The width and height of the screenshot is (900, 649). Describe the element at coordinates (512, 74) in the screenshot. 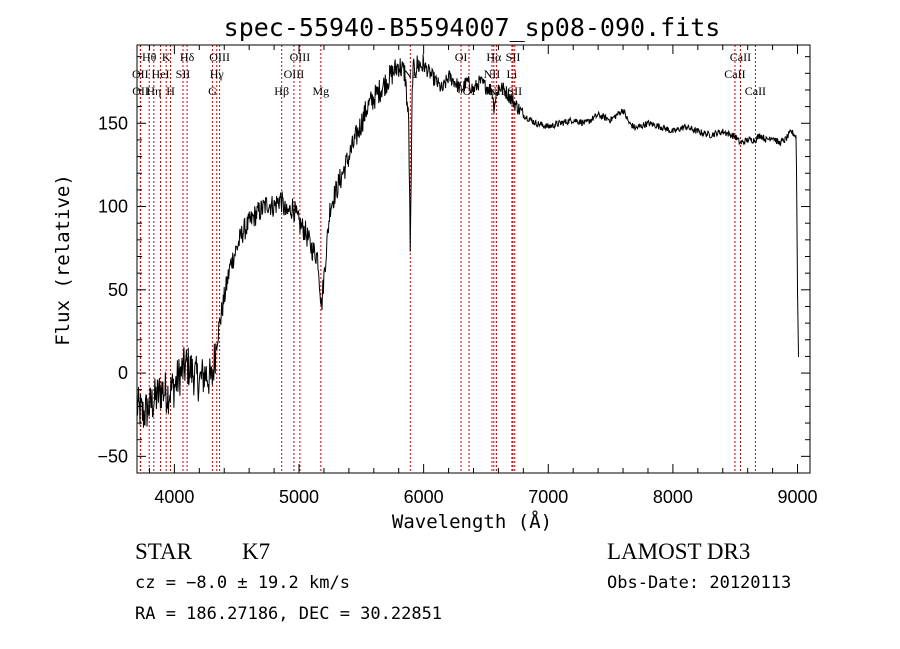

I see `line-label: Li` at that location.